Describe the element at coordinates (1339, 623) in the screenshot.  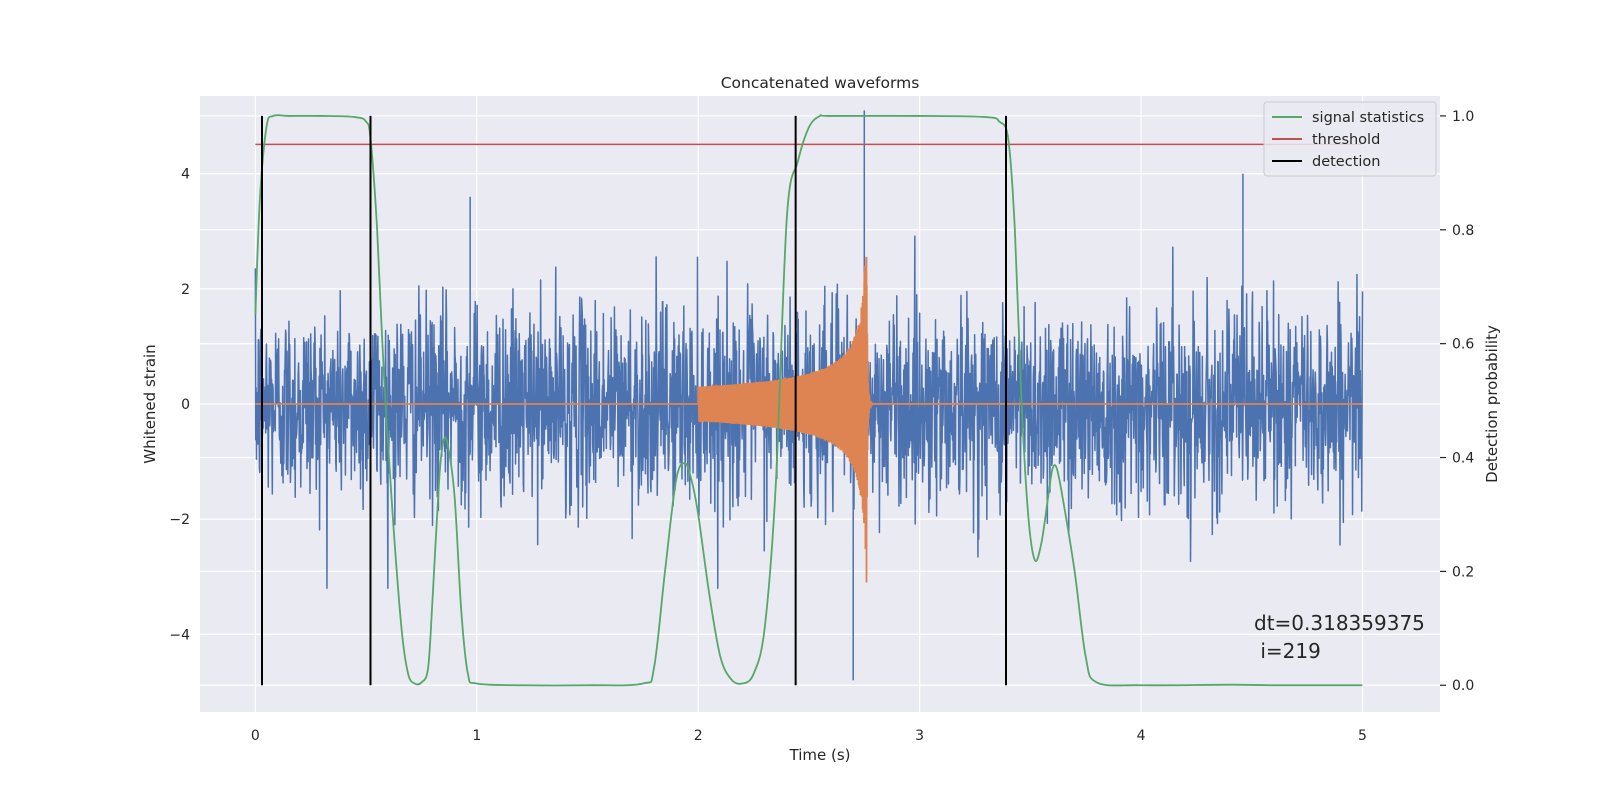
I see `annotation-dt: dt=0.318359375` at that location.